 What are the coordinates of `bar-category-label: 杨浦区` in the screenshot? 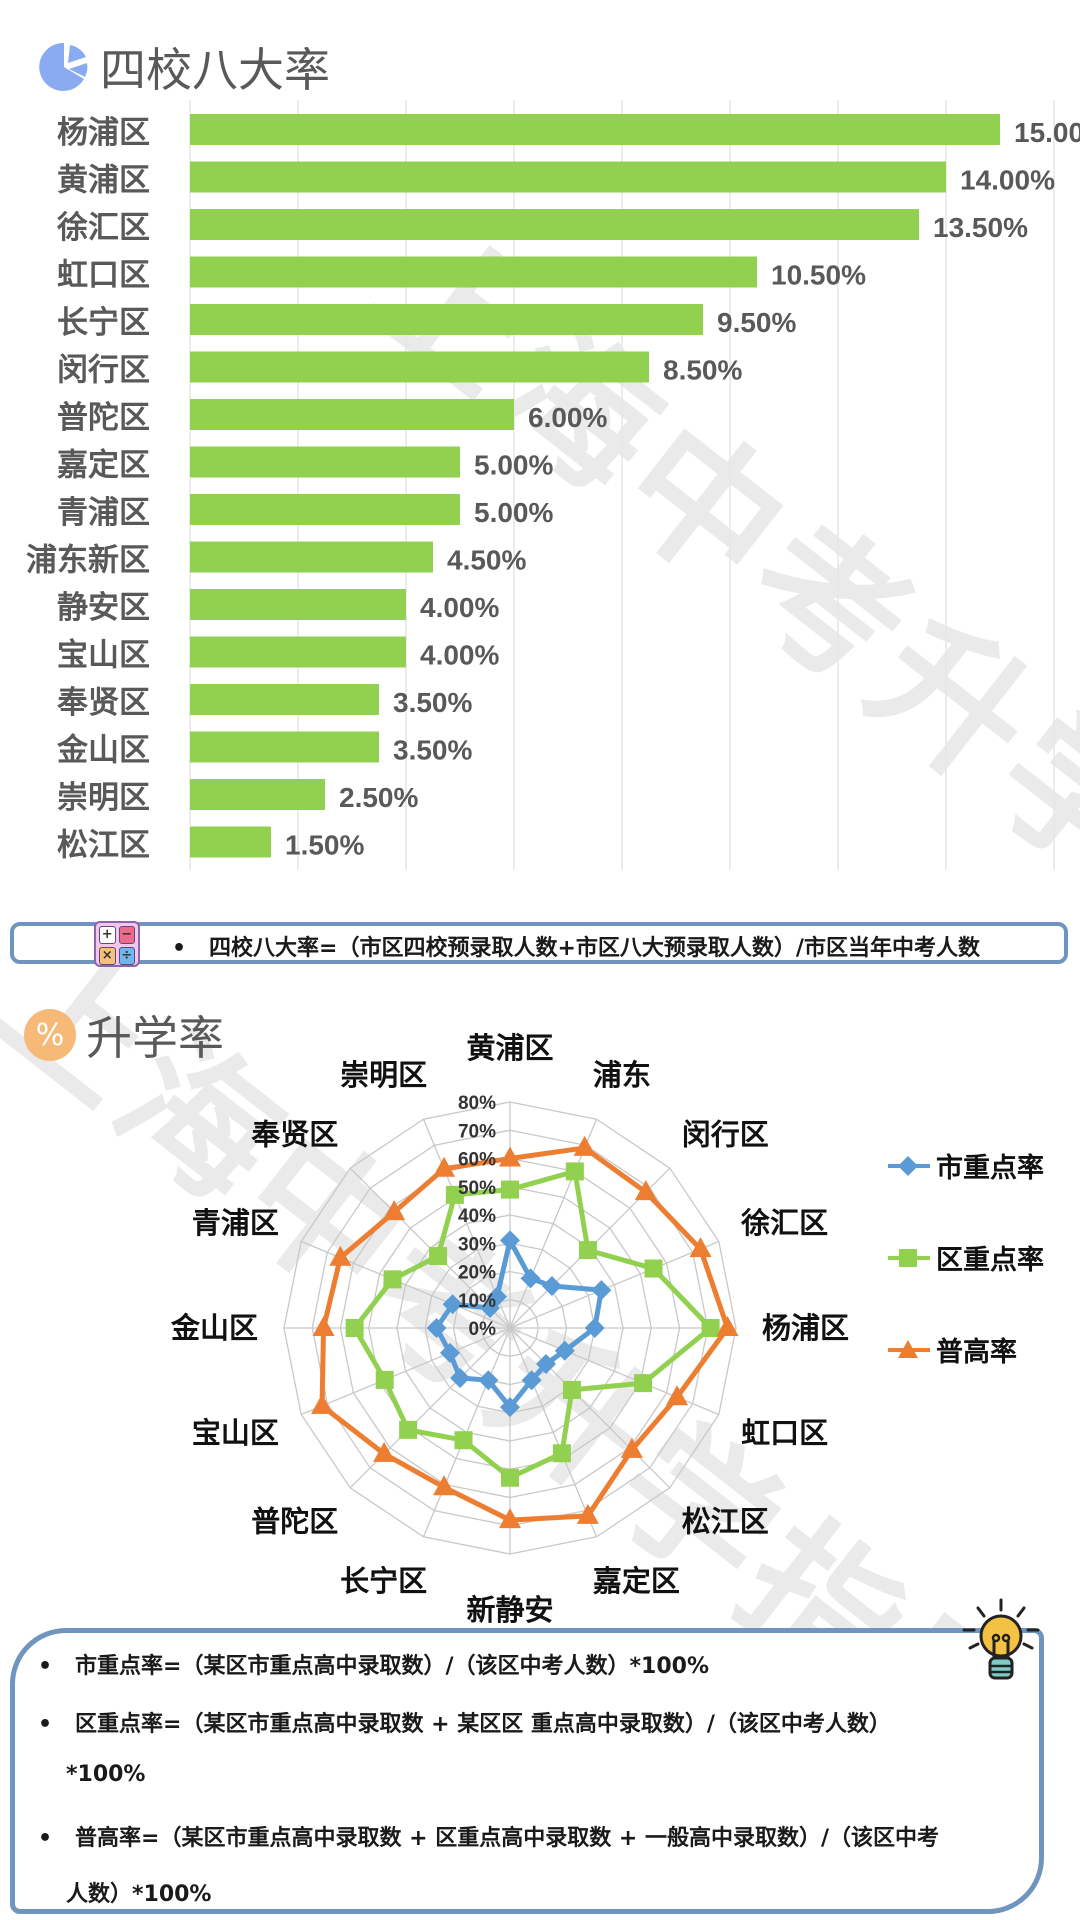 It's located at (103, 133).